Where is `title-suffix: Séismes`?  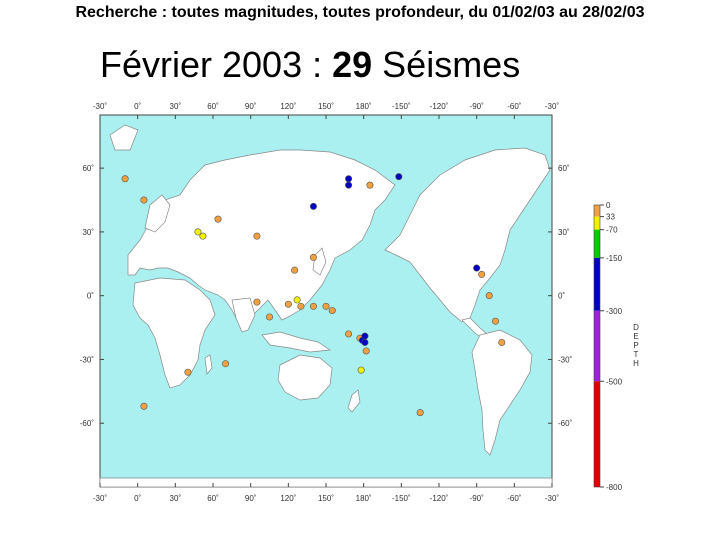
title-suffix: Séismes is located at coordinates (446, 64).